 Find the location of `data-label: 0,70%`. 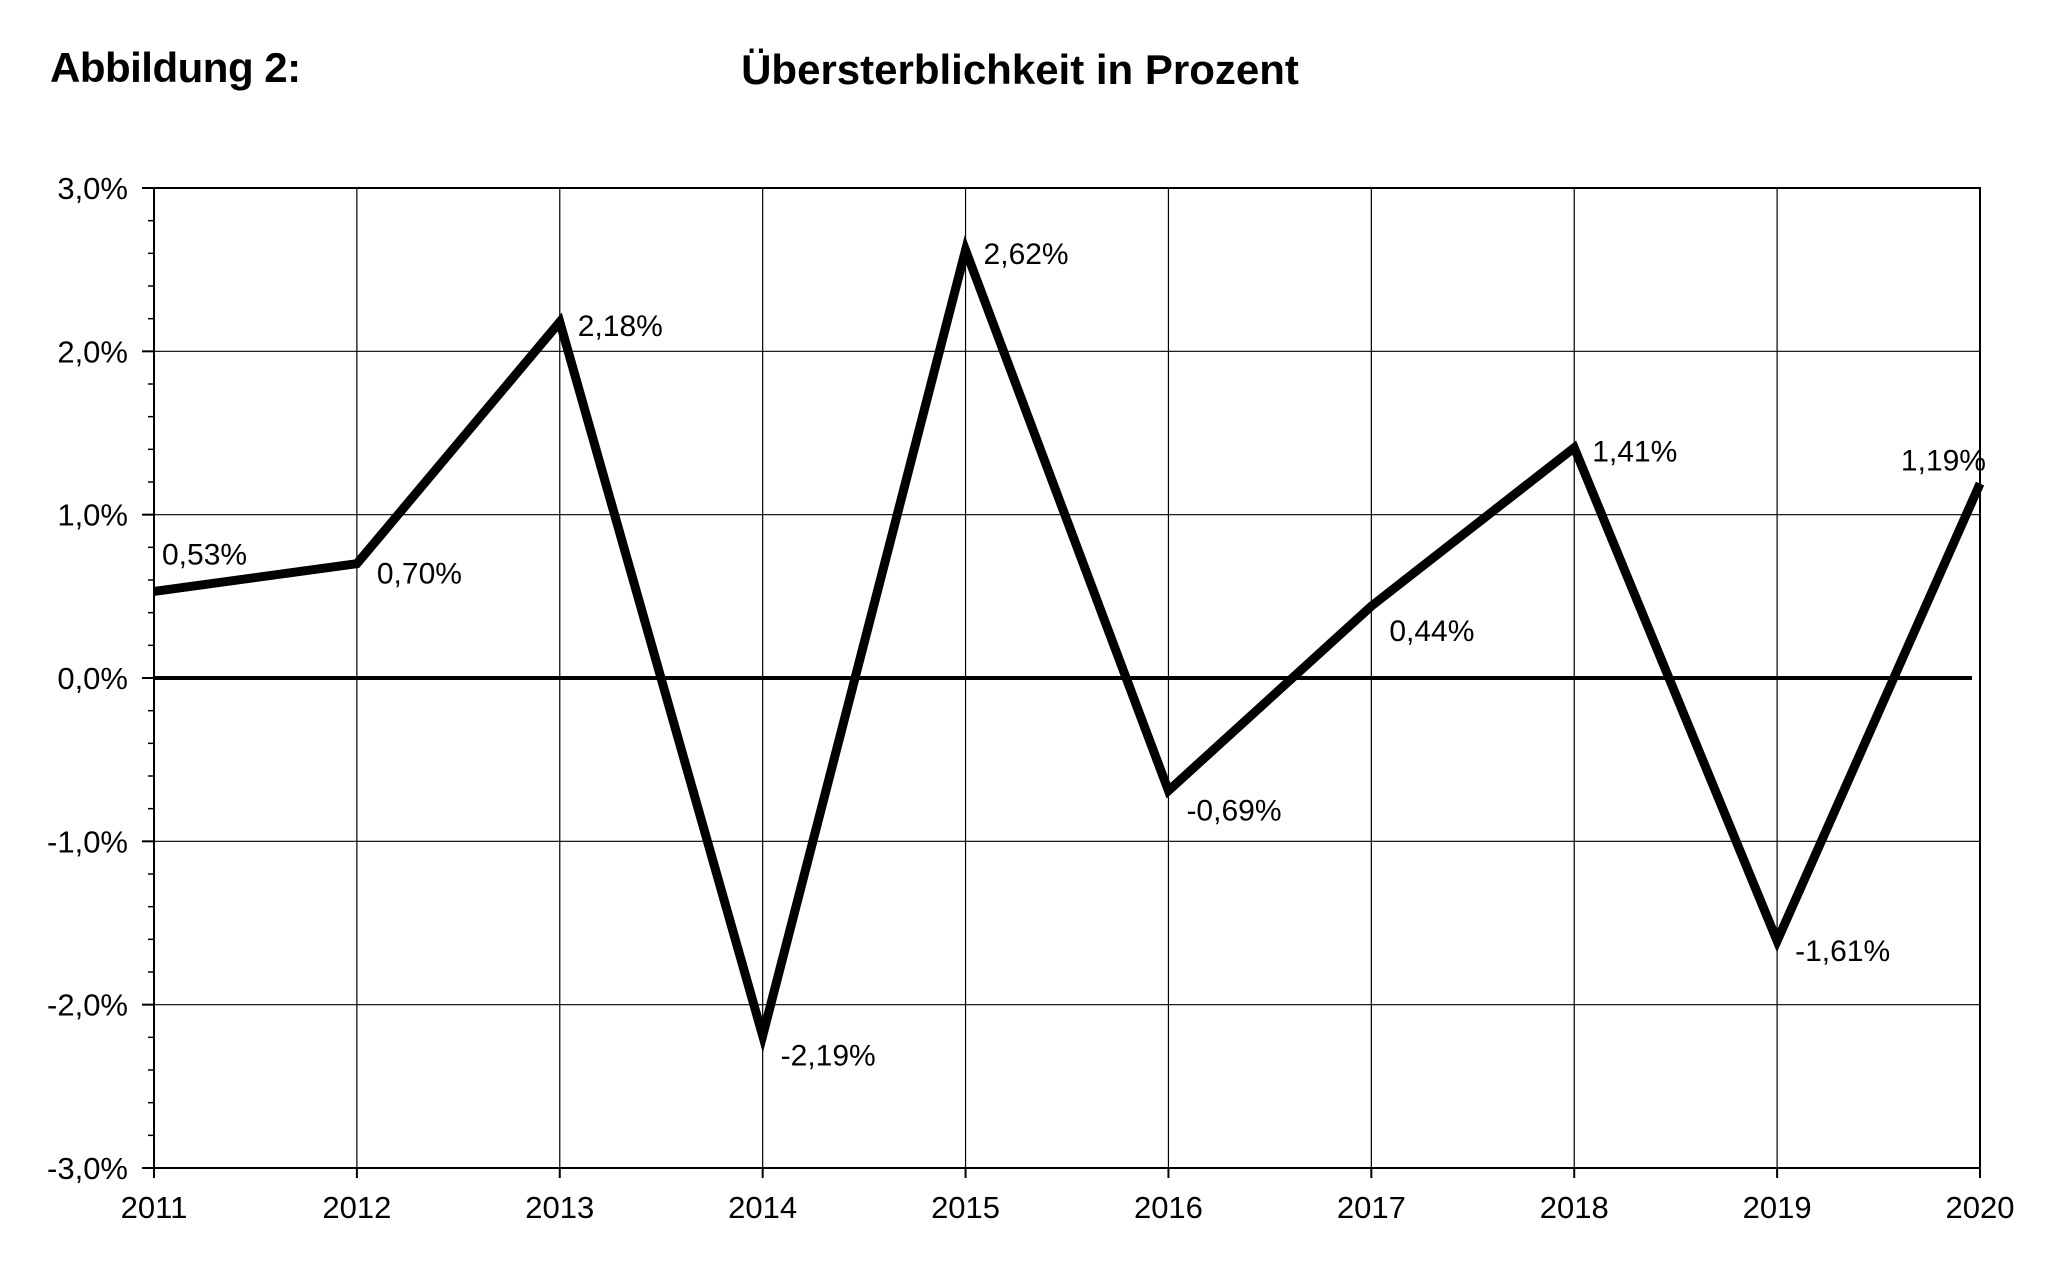

data-label: 0,70% is located at coordinates (419, 574).